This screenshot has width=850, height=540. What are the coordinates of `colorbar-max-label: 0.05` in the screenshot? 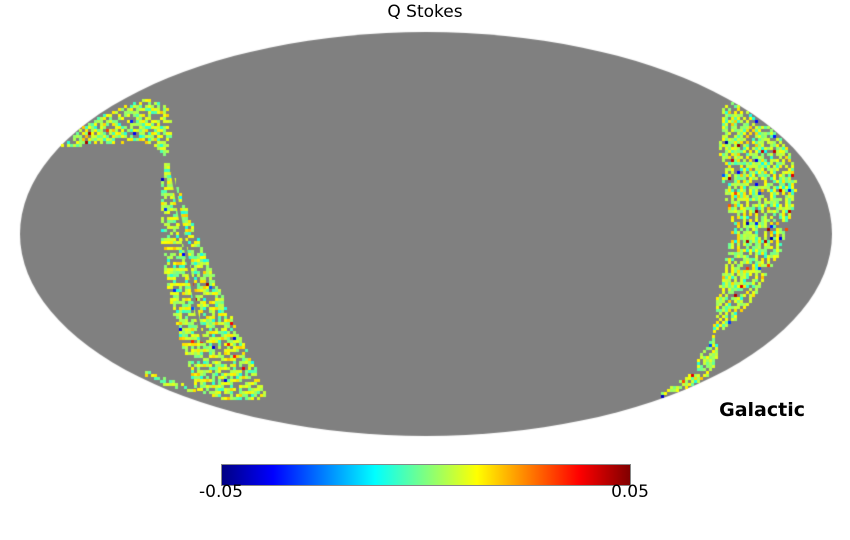 It's located at (630, 492).